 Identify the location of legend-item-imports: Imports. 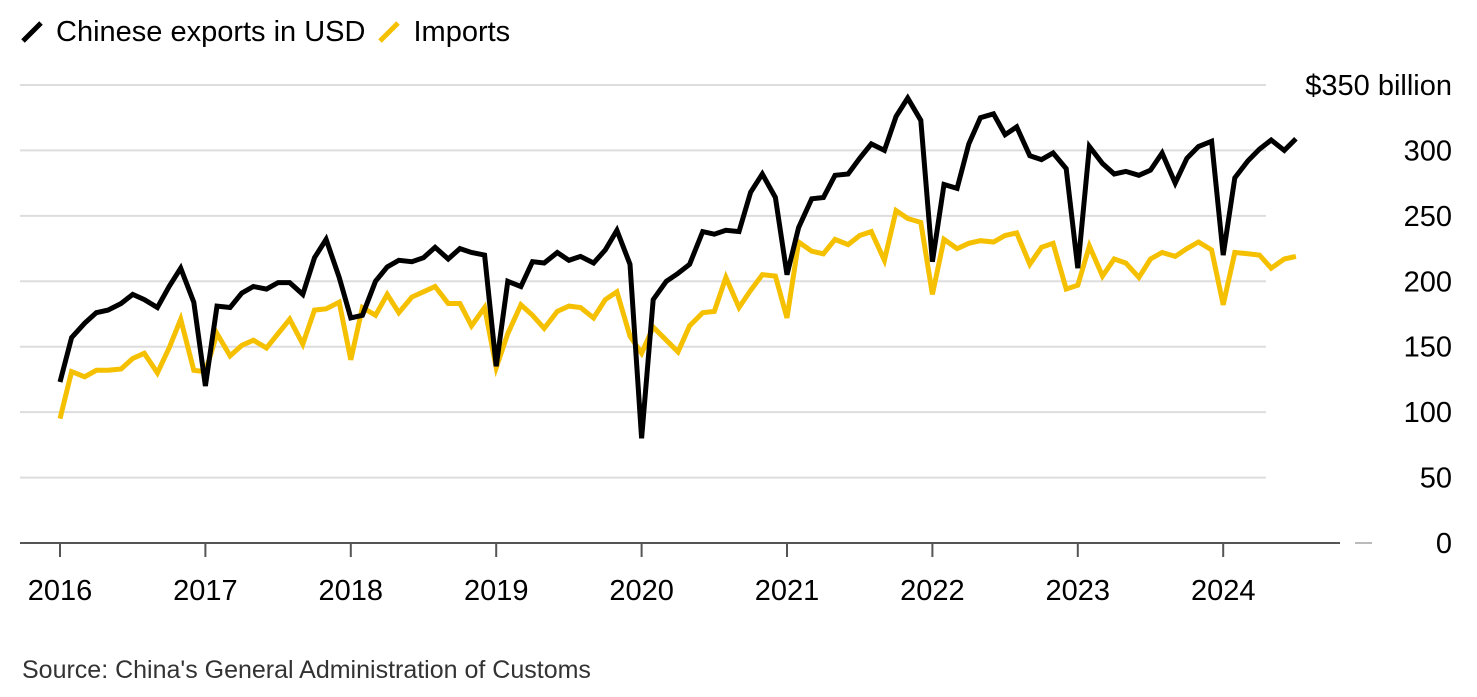
(443, 32).